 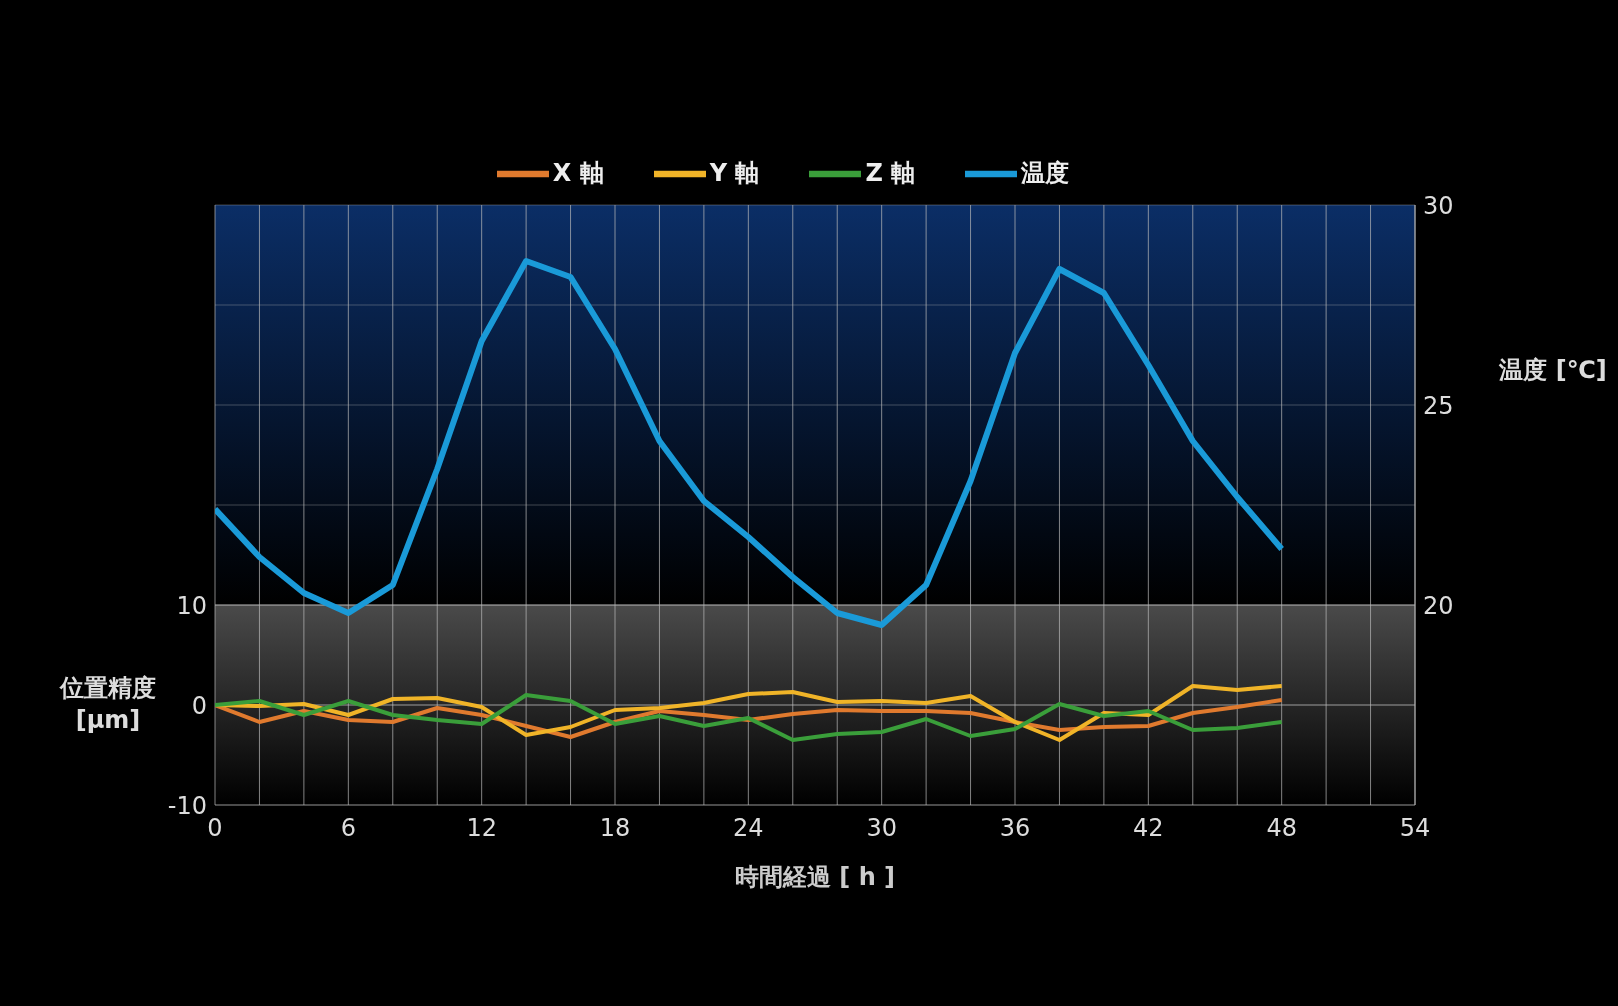 What do you see at coordinates (1552, 370) in the screenshot?
I see `y2-axis-title: 温度 [℃]` at bounding box center [1552, 370].